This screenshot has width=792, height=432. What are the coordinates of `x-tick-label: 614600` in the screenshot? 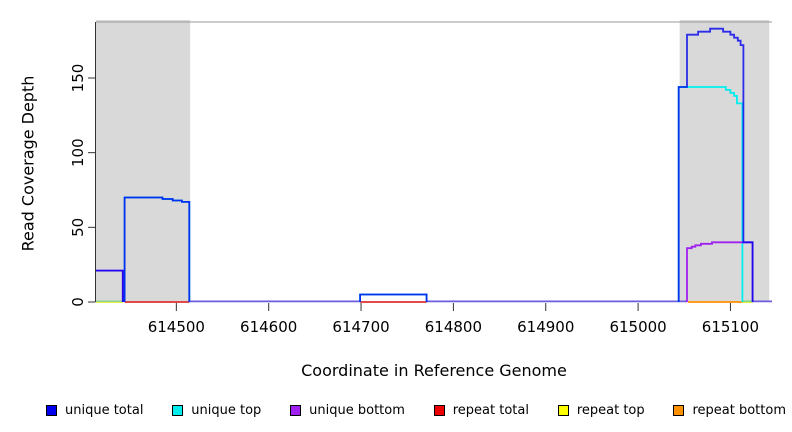 It's located at (268, 327).